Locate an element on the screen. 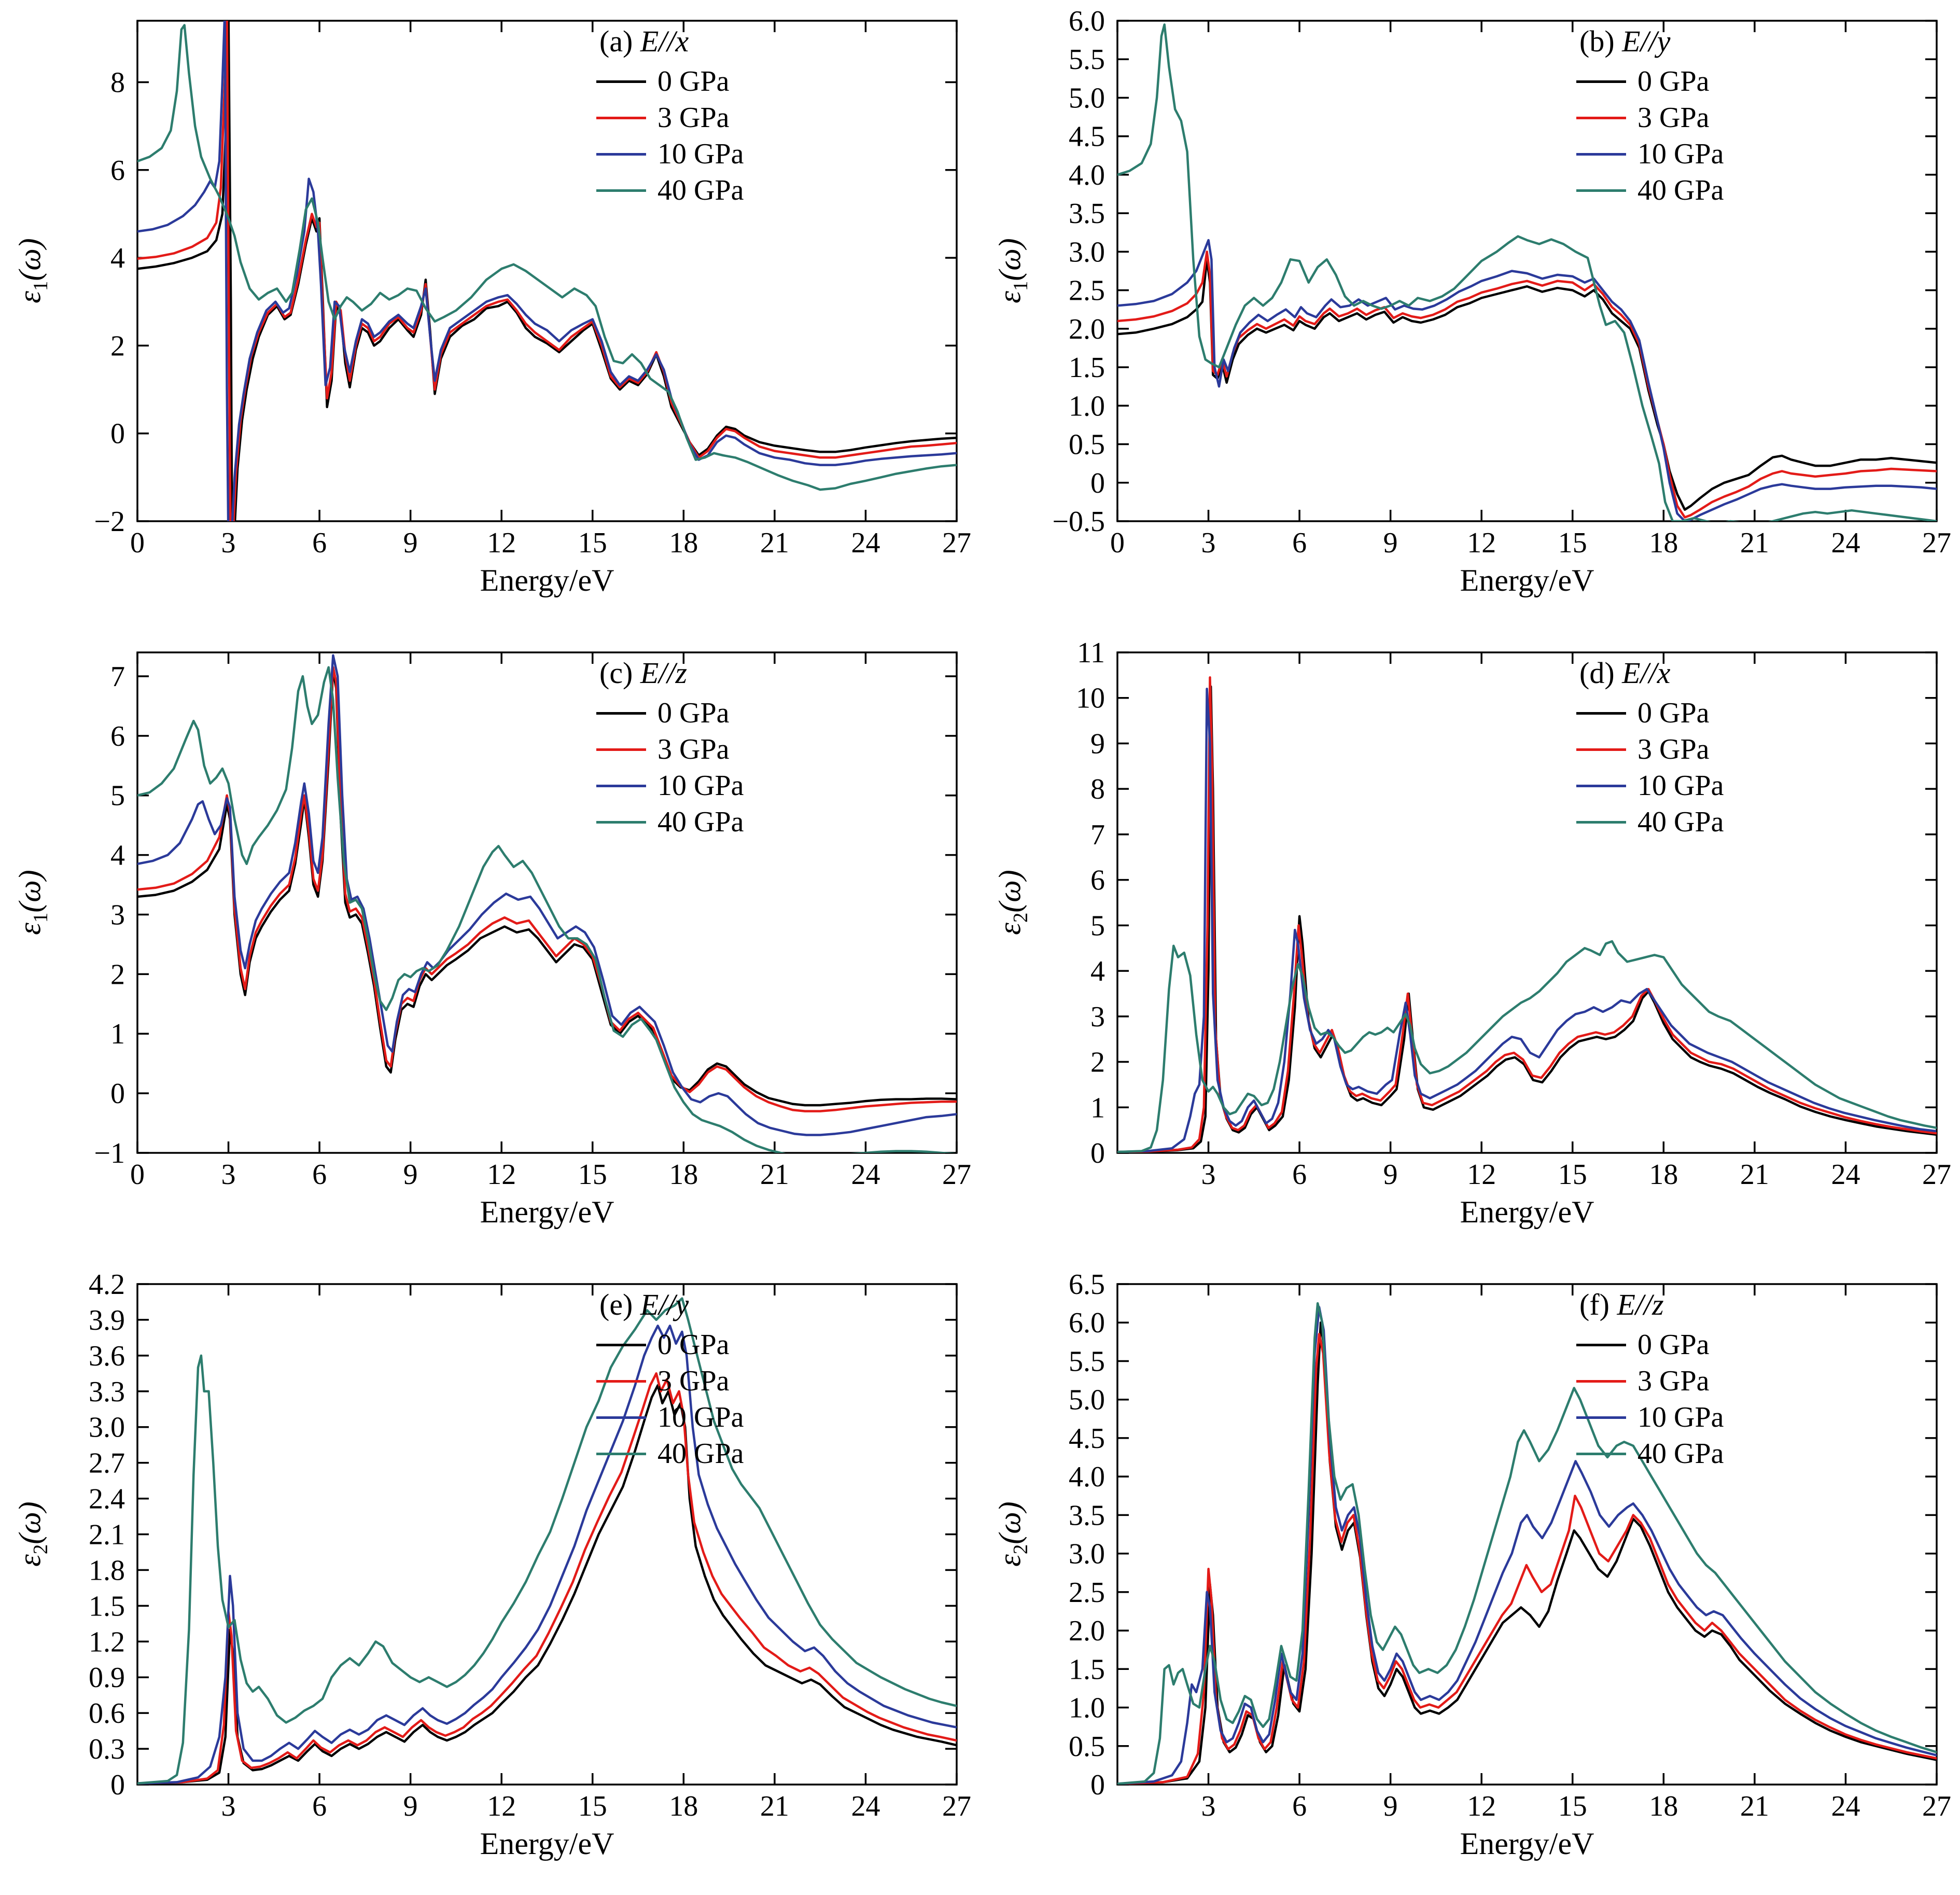  y-tick-label: 10 is located at coordinates (1090, 698).